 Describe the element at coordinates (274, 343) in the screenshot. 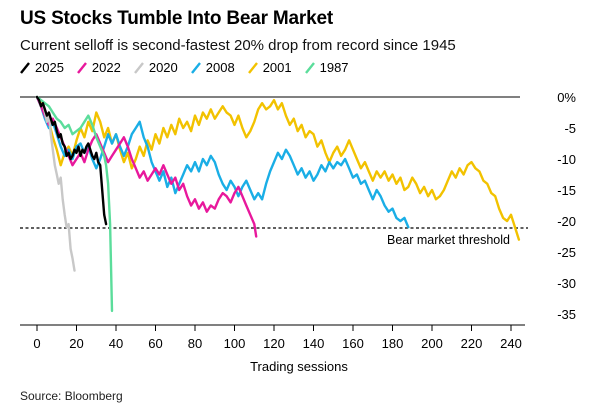

I see `x-tick-label: 120` at that location.